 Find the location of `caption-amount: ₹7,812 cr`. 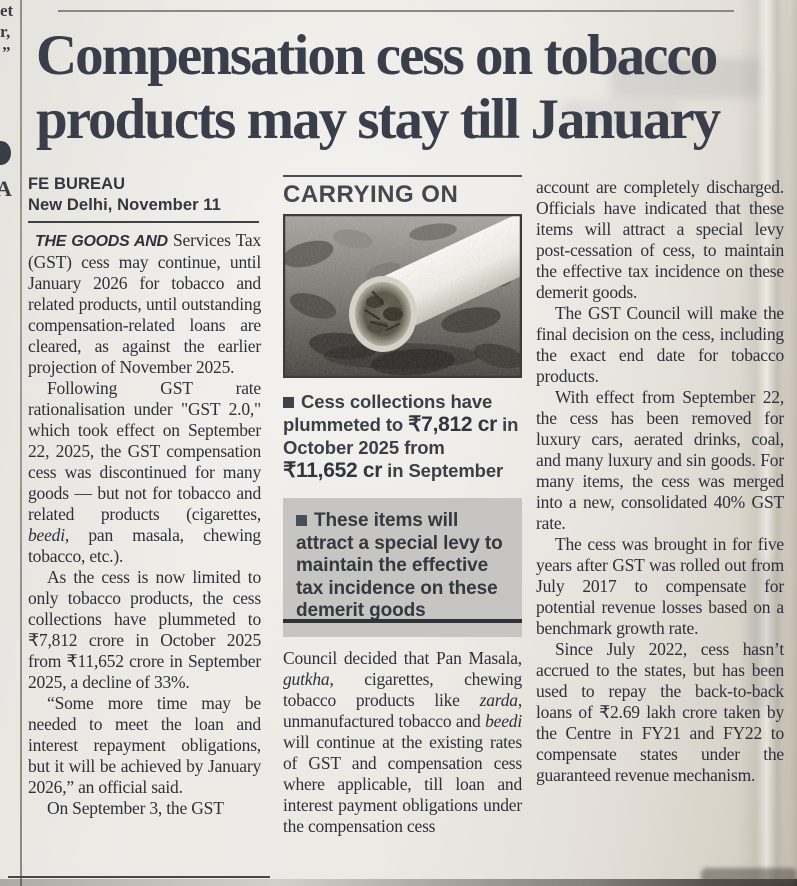

caption-amount: ₹7,812 cr is located at coordinates (453, 424).